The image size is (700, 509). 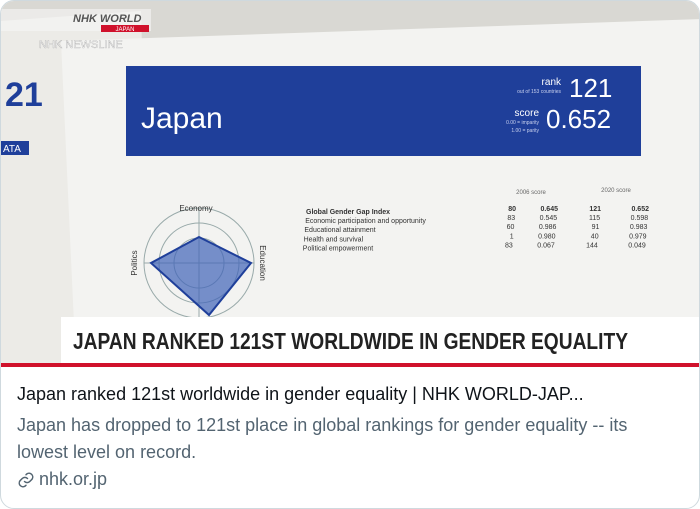 What do you see at coordinates (365, 221) in the screenshot?
I see `table-row-label: Economic participation and opportunity` at bounding box center [365, 221].